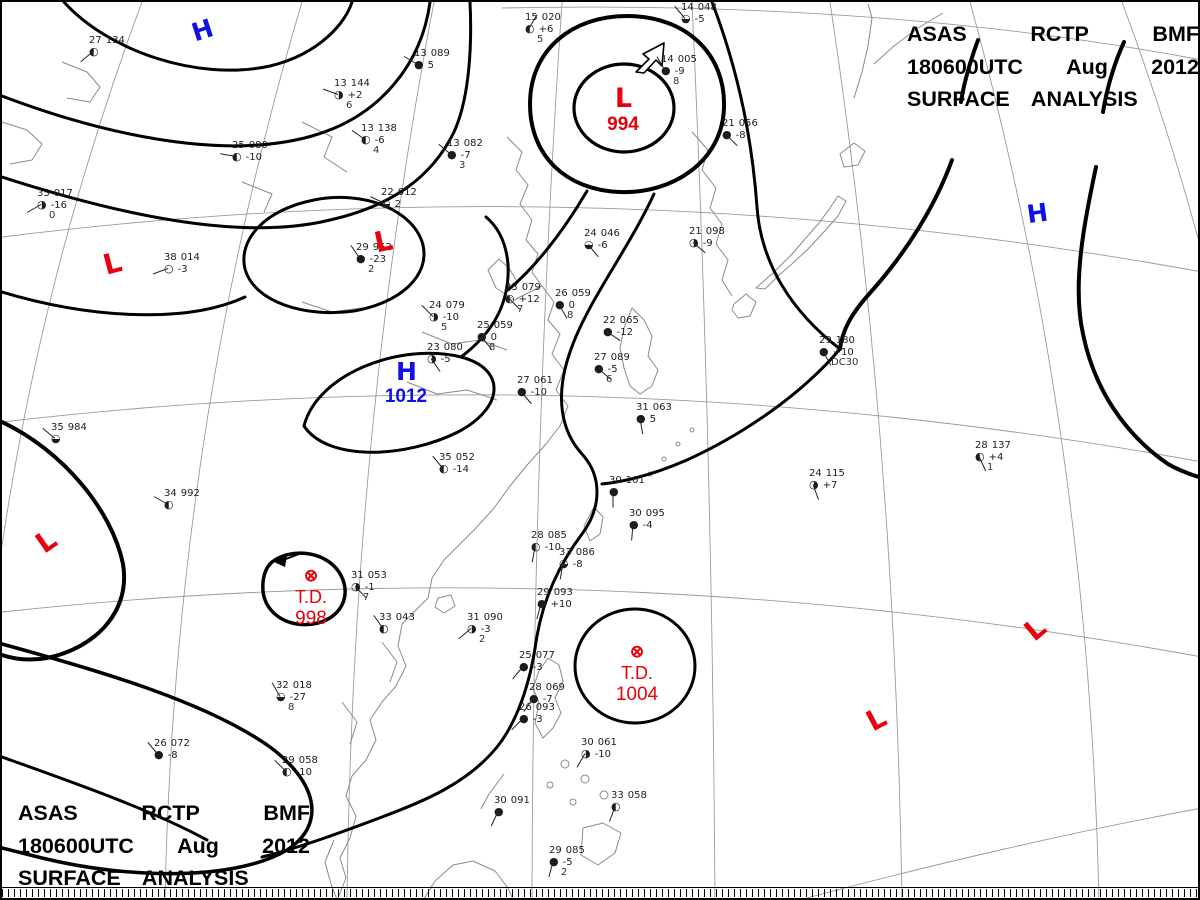 The image size is (1200, 900). What do you see at coordinates (740, 135) in the screenshot?
I see `pressure-tendency: -8` at bounding box center [740, 135].